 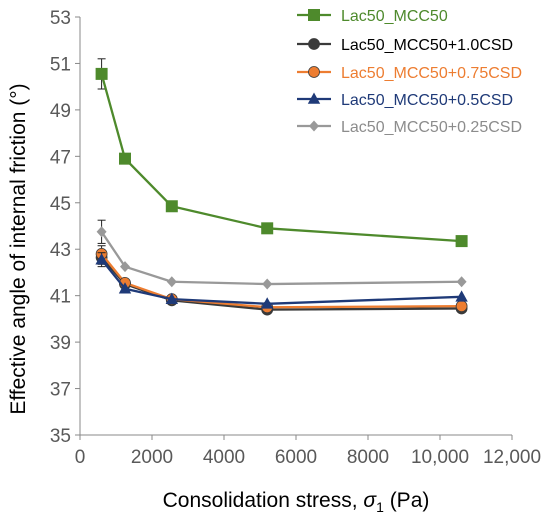 I want to click on y-tick-label: 35, so click(x=60, y=436).